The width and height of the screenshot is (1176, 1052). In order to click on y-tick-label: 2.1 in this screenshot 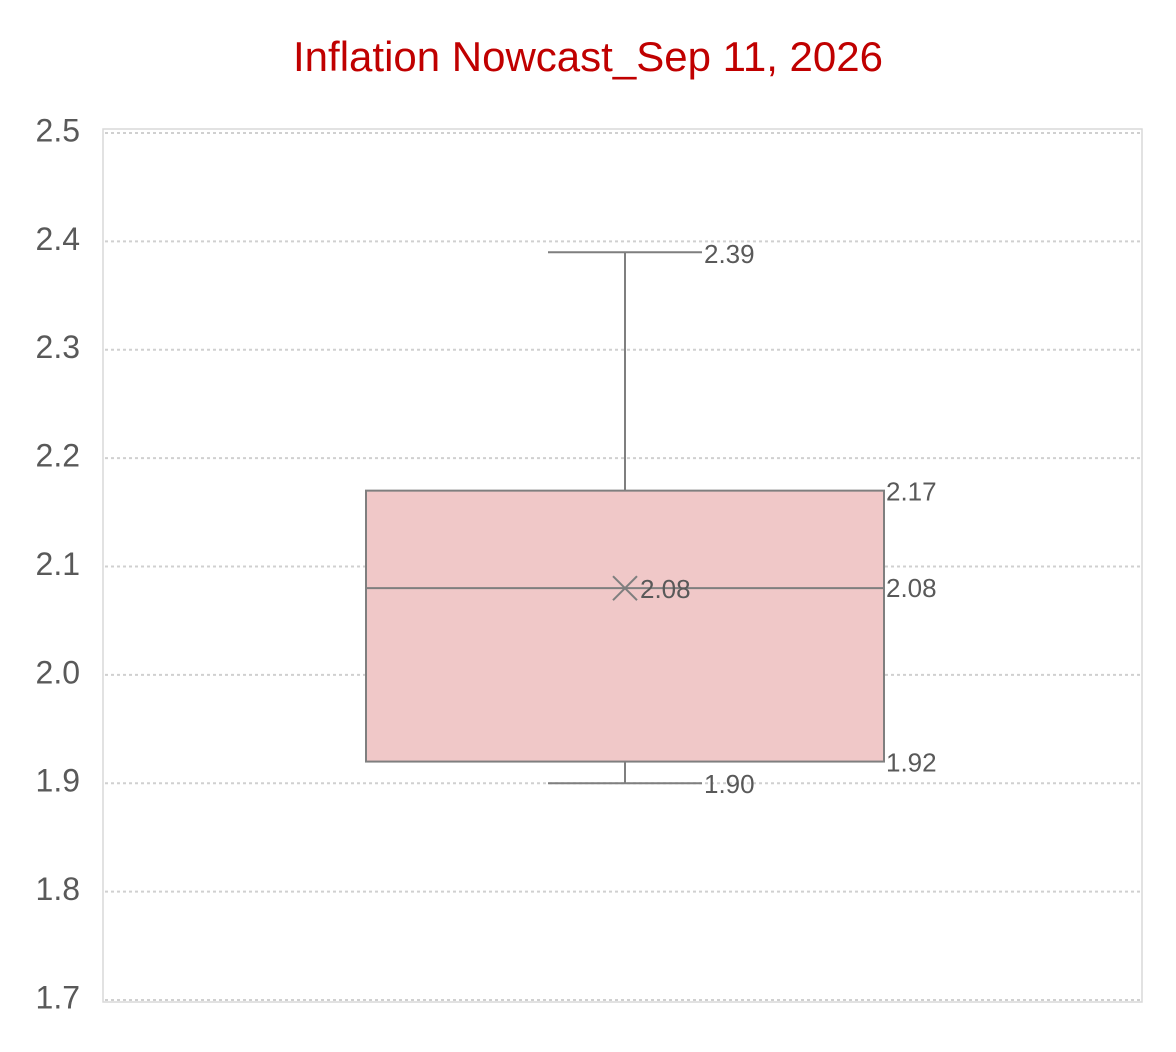, I will do `click(58, 564)`.